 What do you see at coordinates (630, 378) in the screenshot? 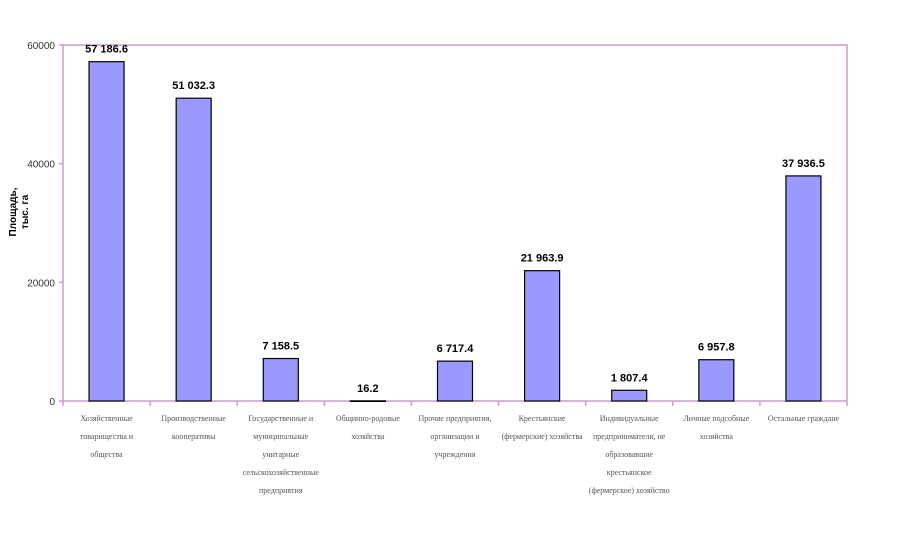
I see `bar-value-label: 1 807.4` at bounding box center [630, 378].